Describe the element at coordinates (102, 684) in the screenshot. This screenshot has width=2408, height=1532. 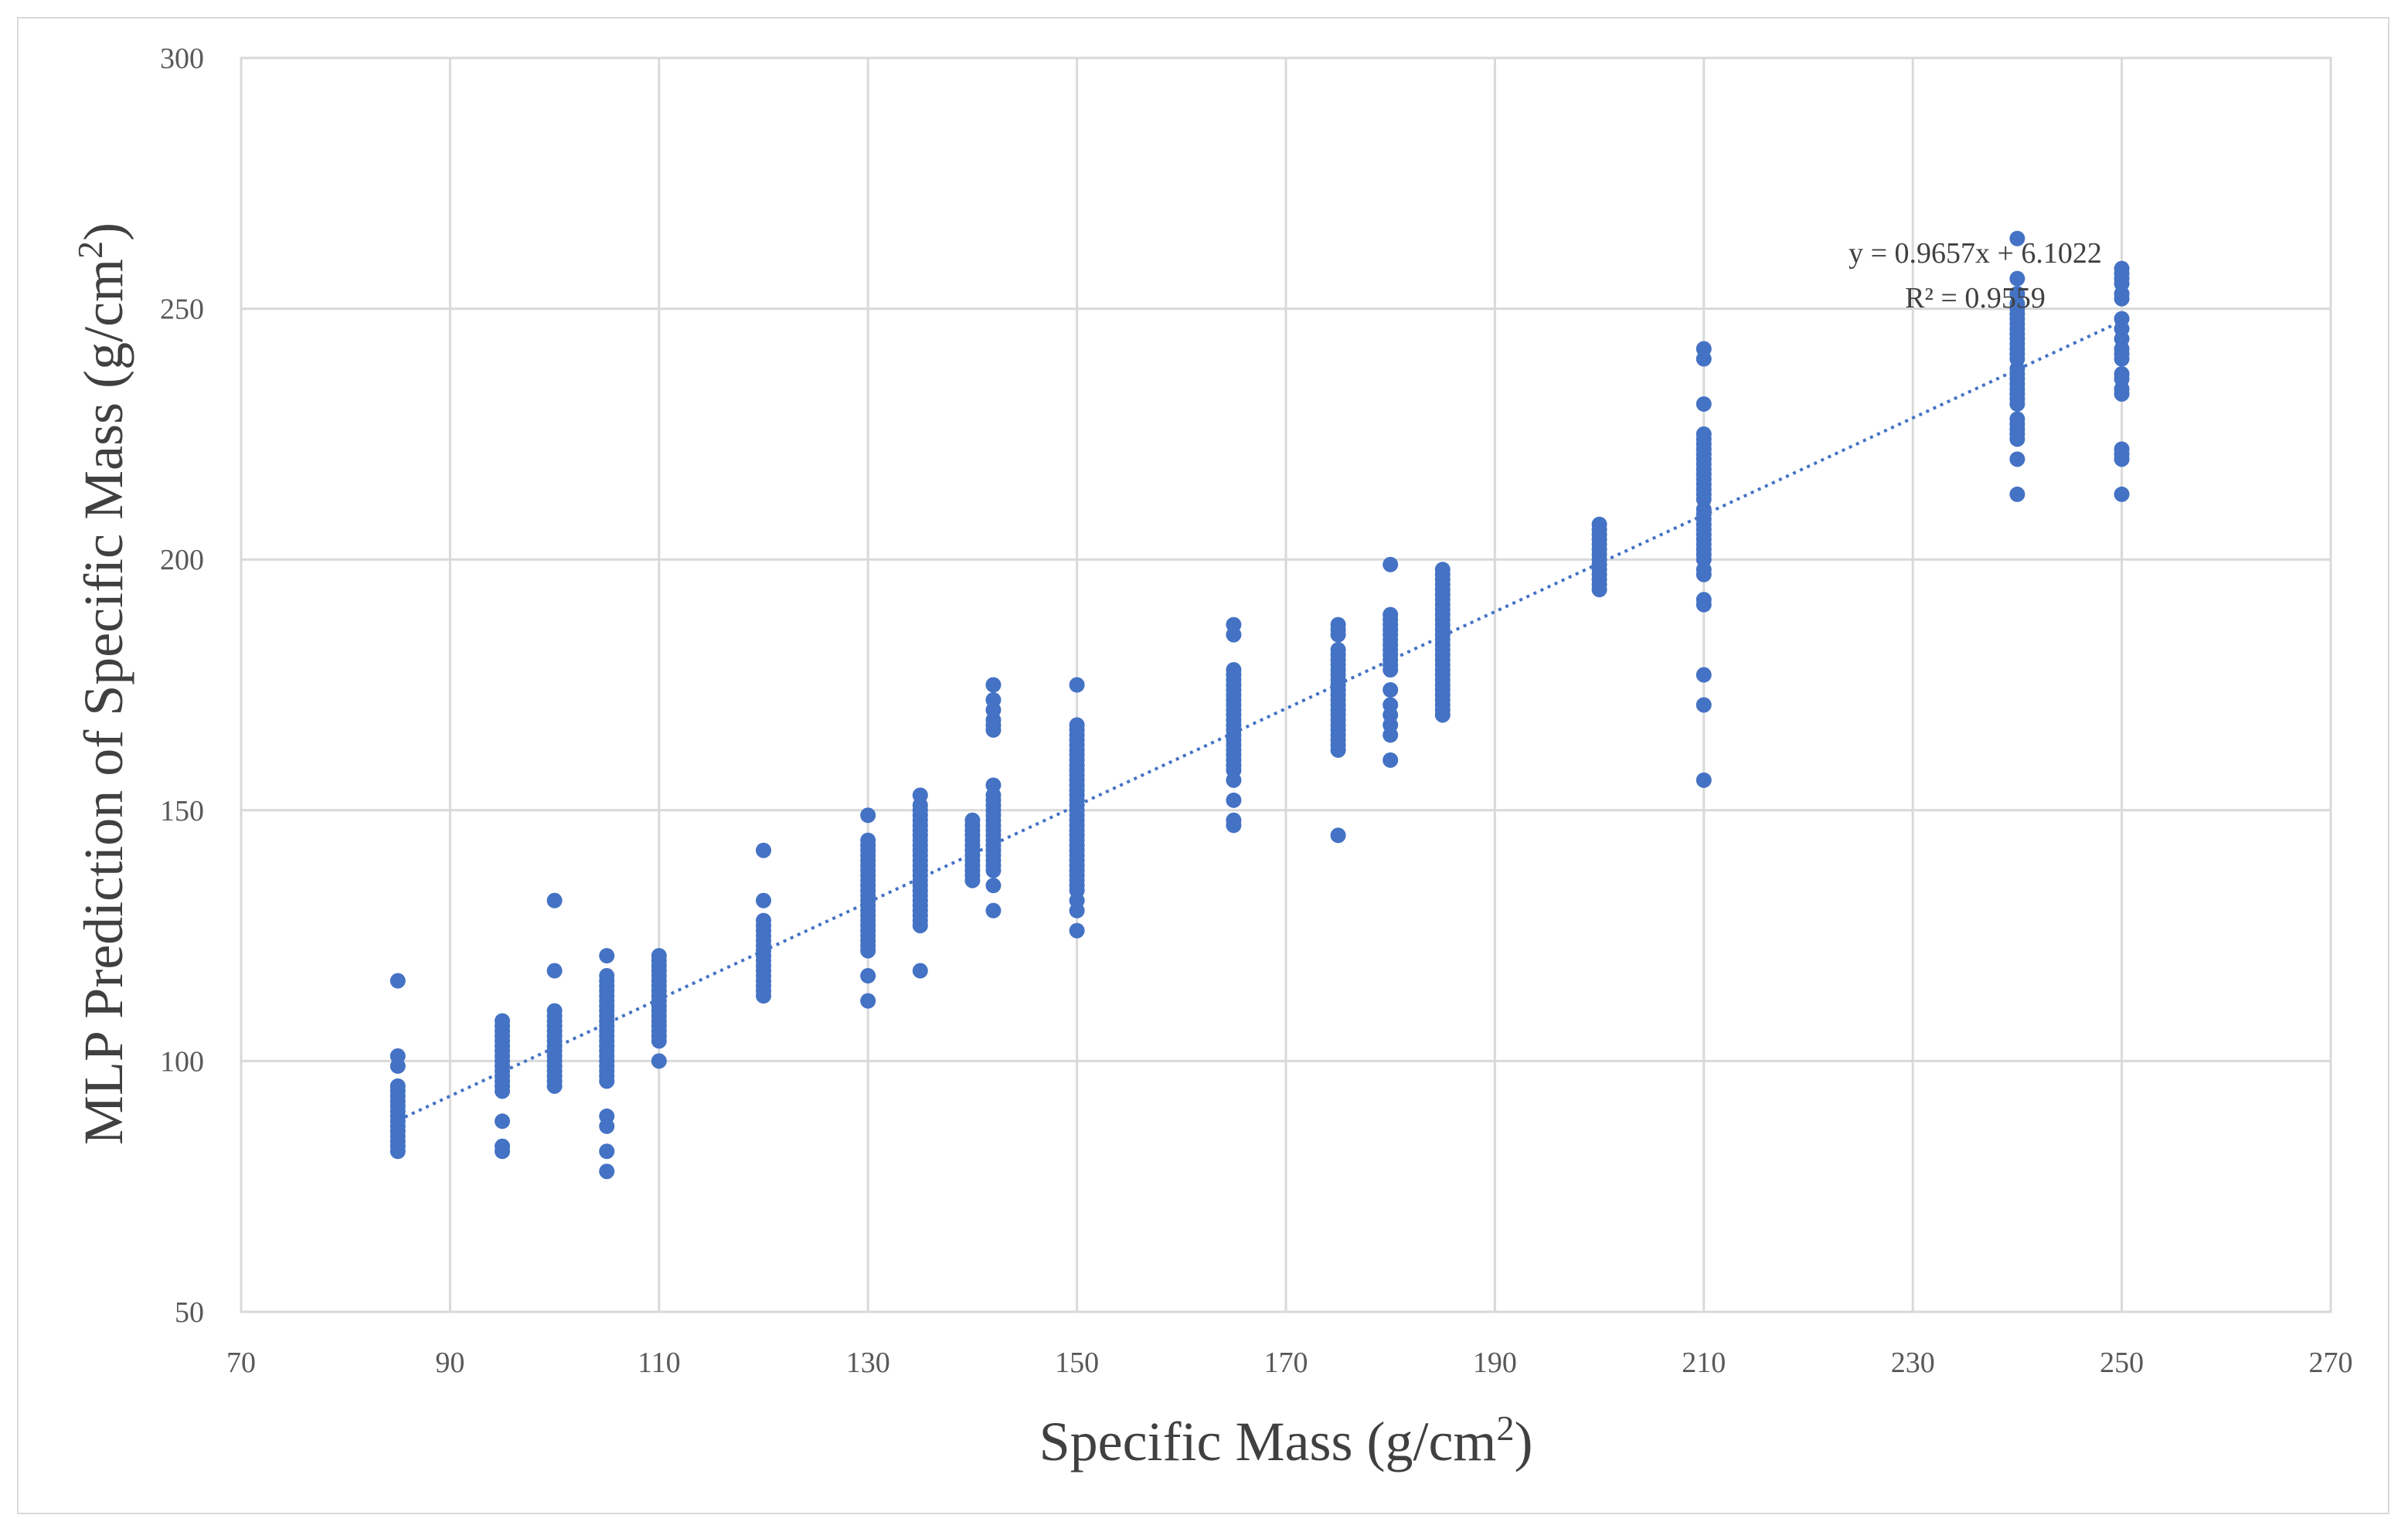
I see `y-axis-title: MLP Prediction of Specific Mass (g/cm2)` at that location.